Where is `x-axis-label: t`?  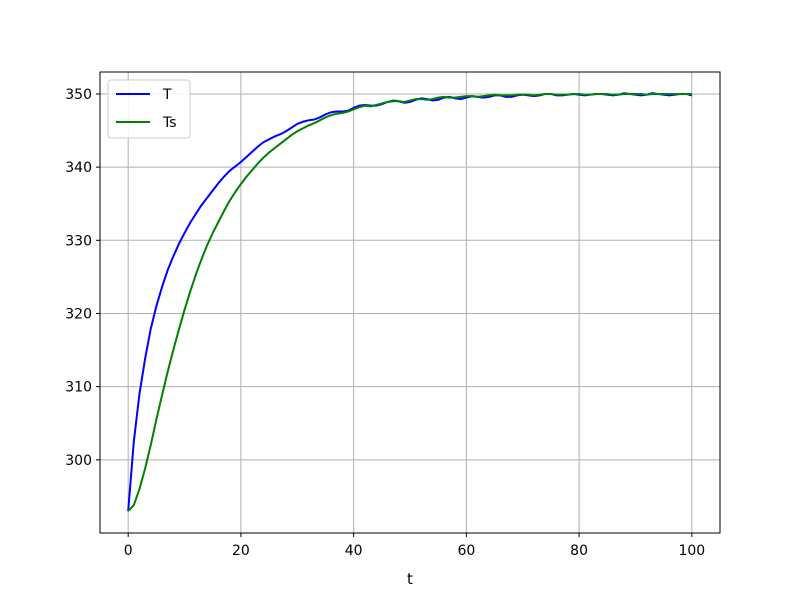
x-axis-label: t is located at coordinates (410, 579).